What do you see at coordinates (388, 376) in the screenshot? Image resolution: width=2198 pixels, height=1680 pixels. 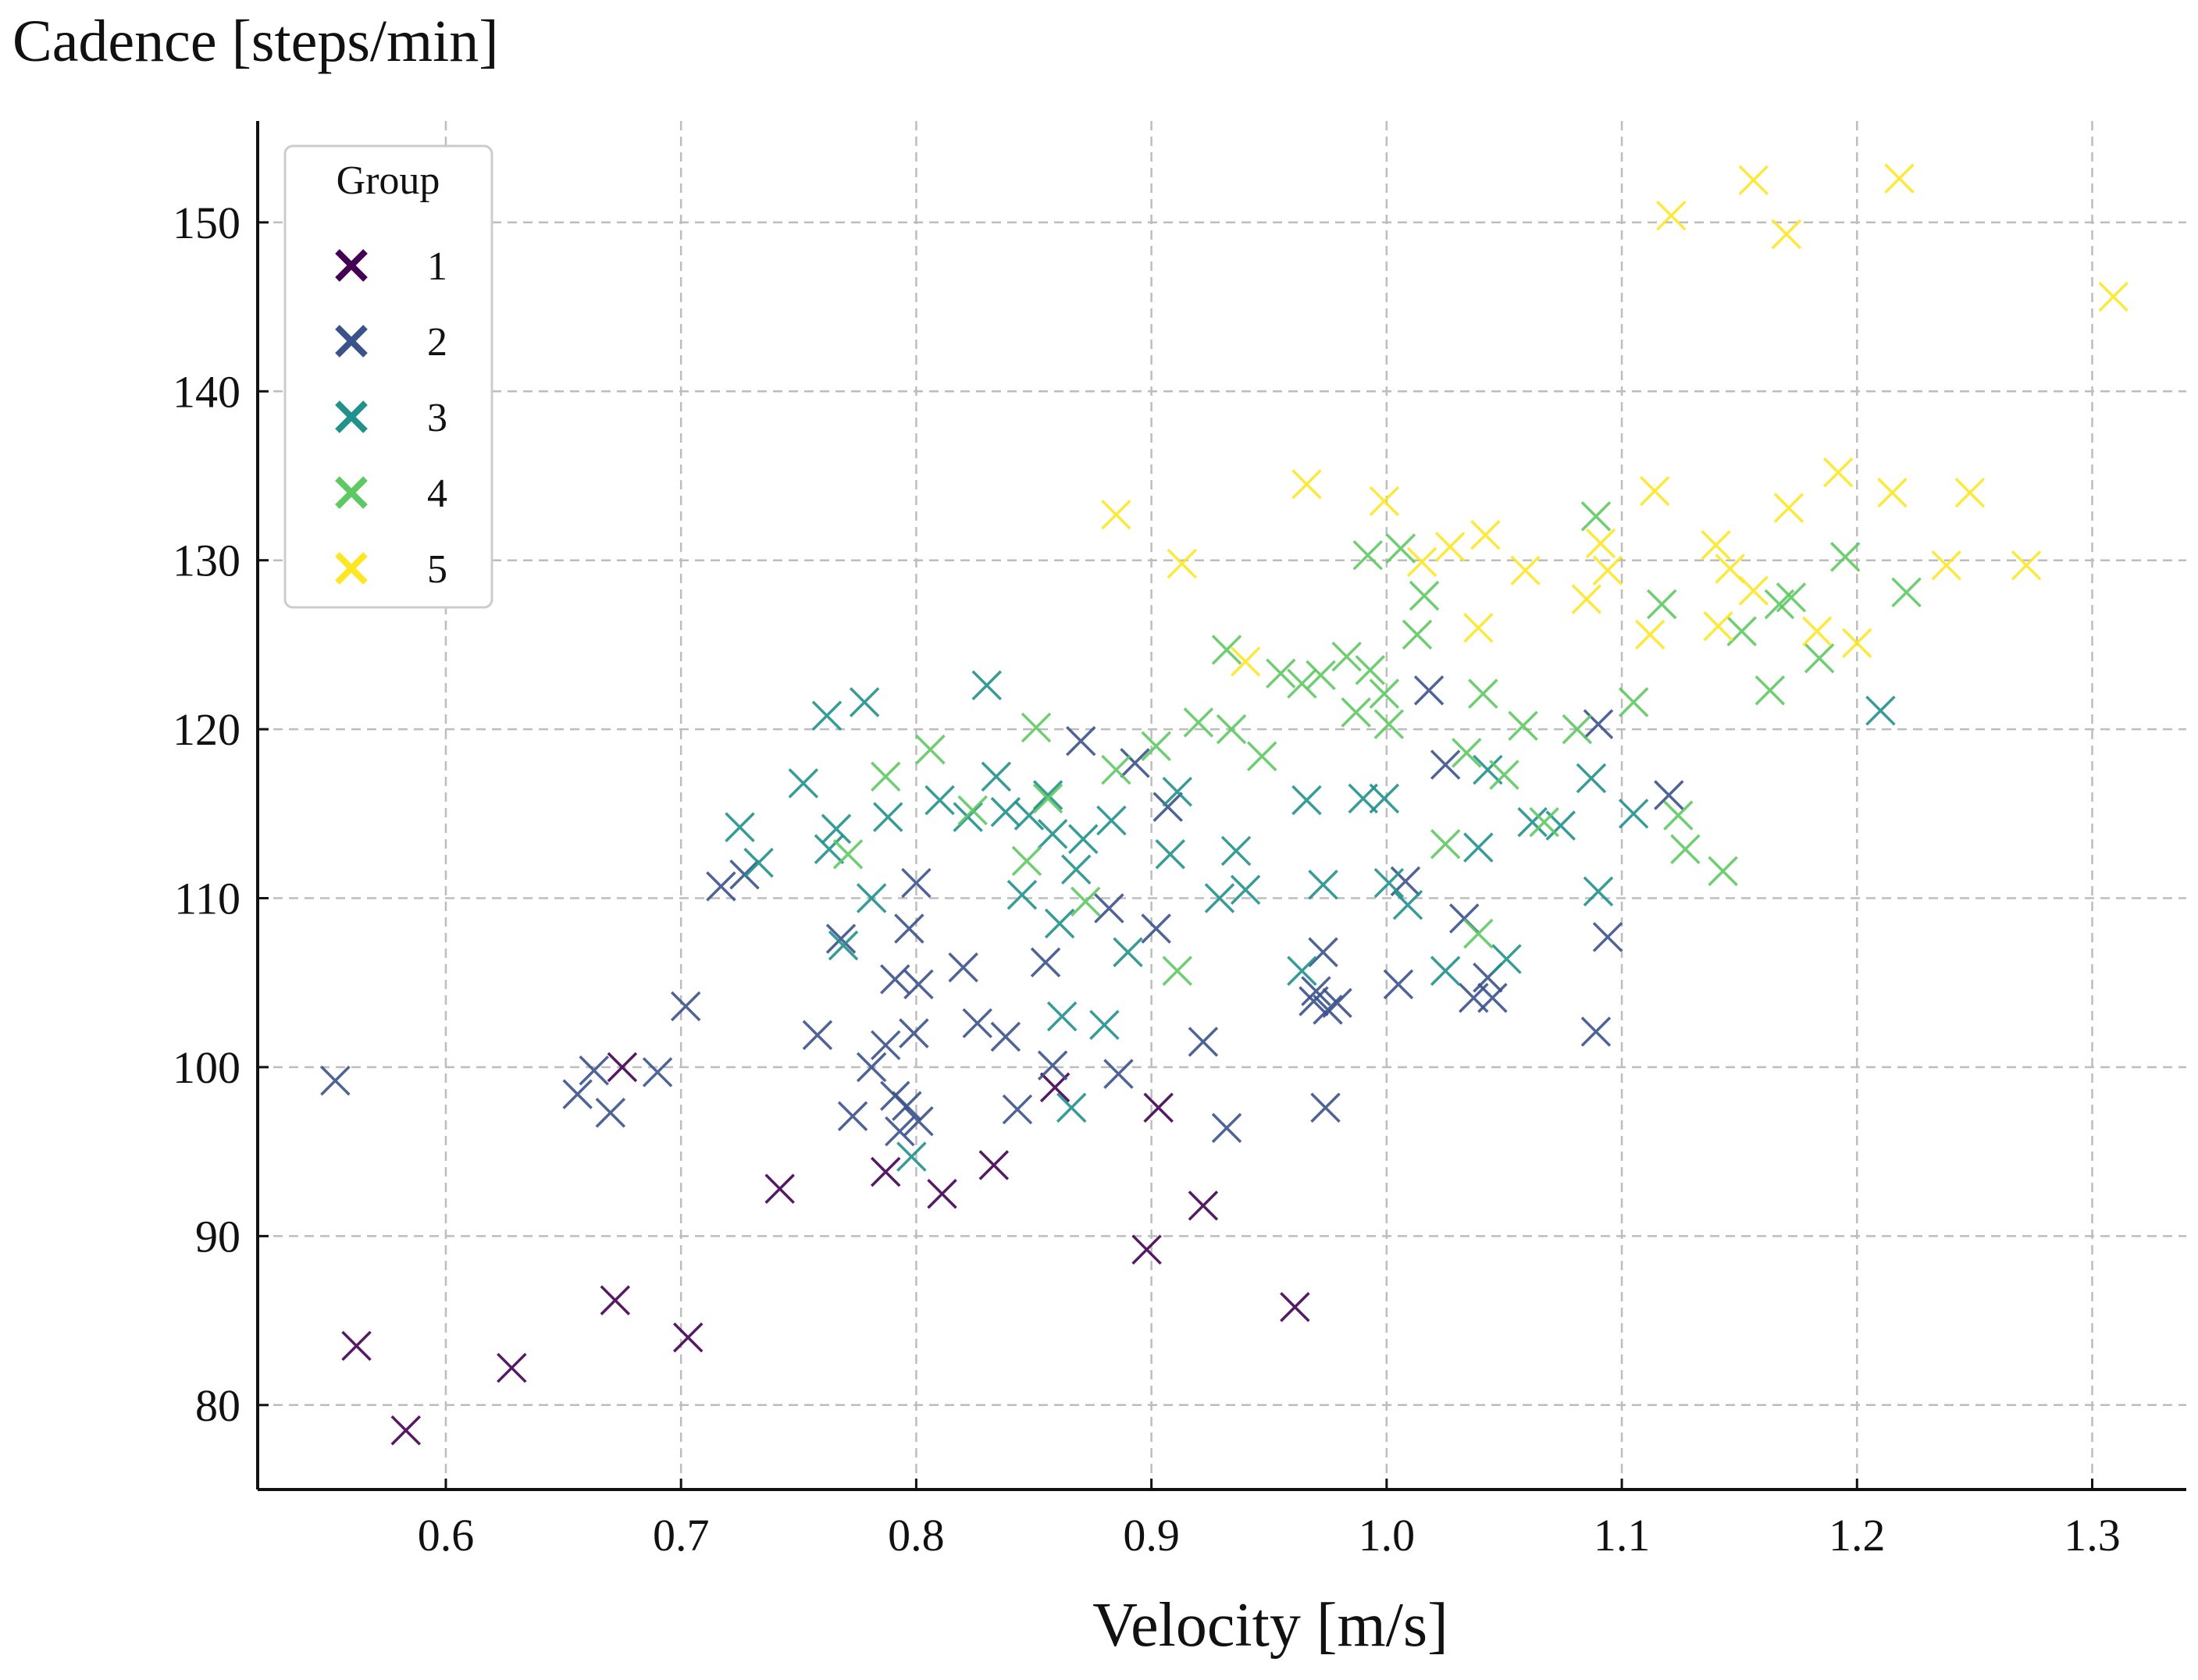 I see `legend-box` at bounding box center [388, 376].